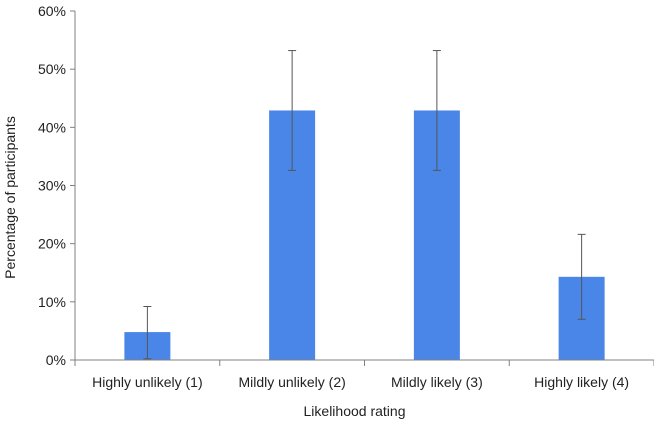 The image size is (654, 429). I want to click on y-tick-label: 30%, so click(52, 186).